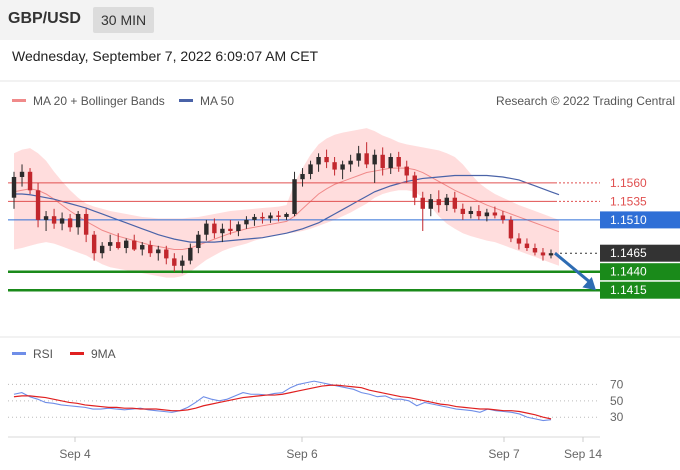 The image size is (680, 470). Describe the element at coordinates (628, 253) in the screenshot. I see `level-label: 1.1465` at that location.